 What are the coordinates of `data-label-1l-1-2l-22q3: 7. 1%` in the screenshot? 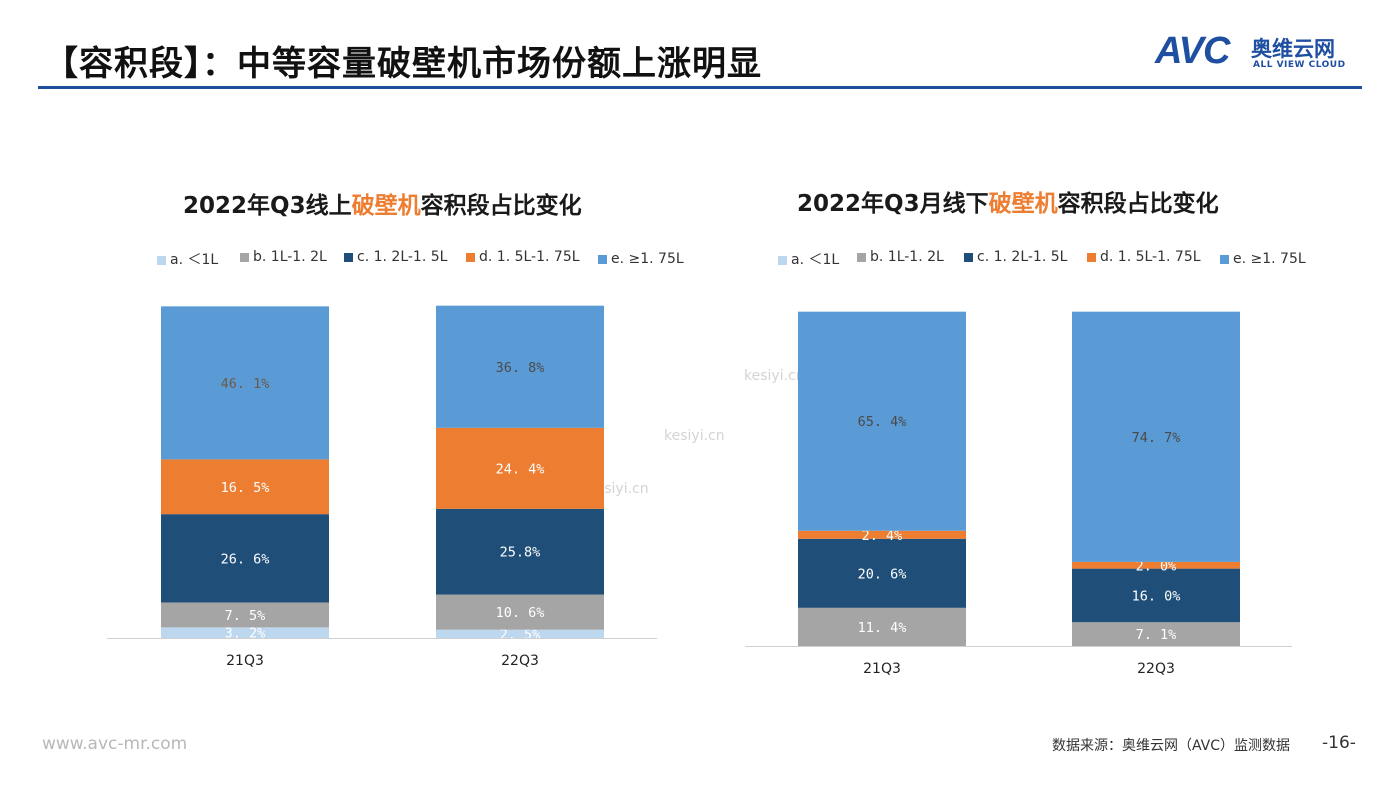 It's located at (1156, 635).